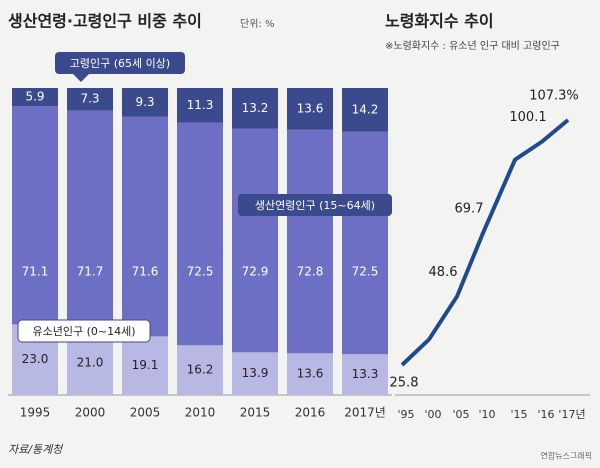 The width and height of the screenshot is (600, 468). I want to click on value-label: 48.6, so click(443, 272).